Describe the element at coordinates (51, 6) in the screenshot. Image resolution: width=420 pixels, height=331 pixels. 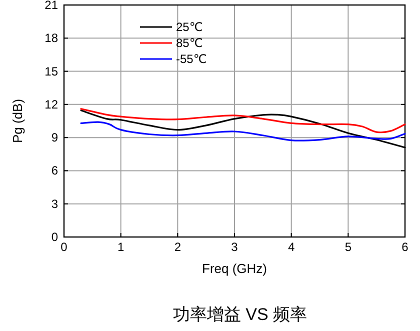
I see `y-tick-label: 21` at that location.